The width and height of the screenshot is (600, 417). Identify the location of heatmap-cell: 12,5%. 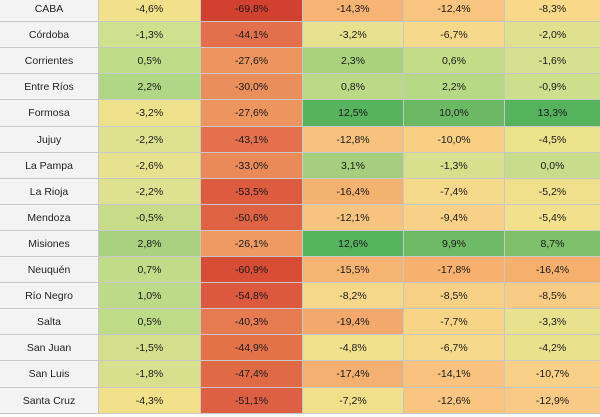
(353, 113).